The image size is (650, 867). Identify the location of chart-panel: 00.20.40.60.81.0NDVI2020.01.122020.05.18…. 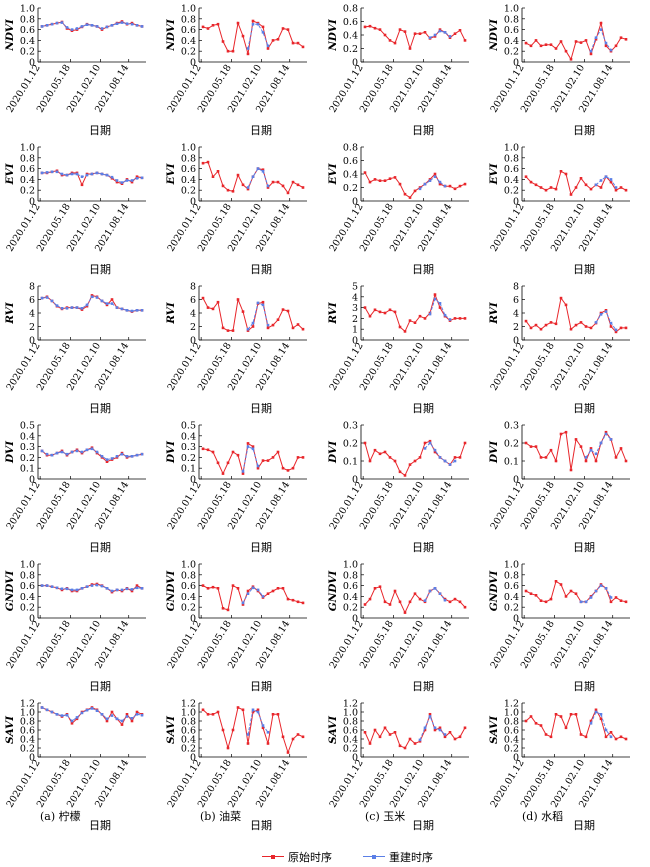
(559, 70).